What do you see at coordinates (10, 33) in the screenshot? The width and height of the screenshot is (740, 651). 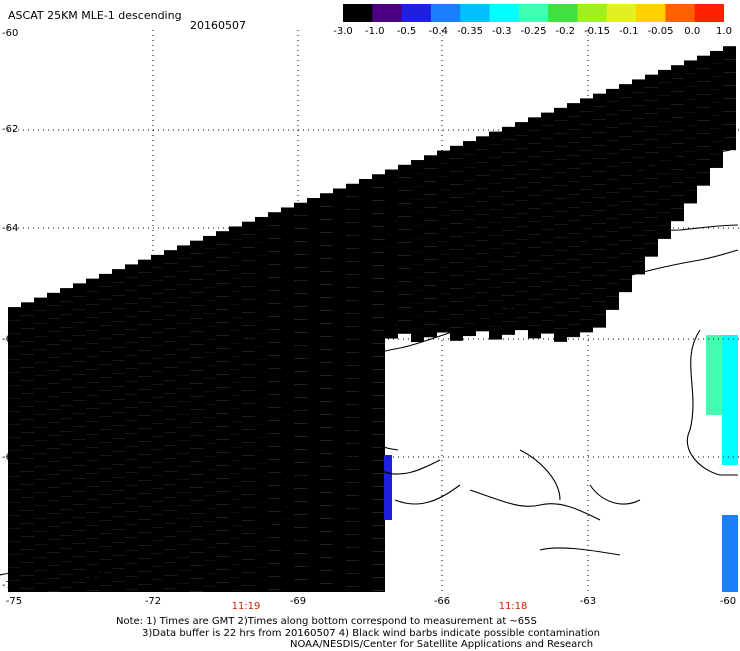 I see `lat-label-60: -60` at bounding box center [10, 33].